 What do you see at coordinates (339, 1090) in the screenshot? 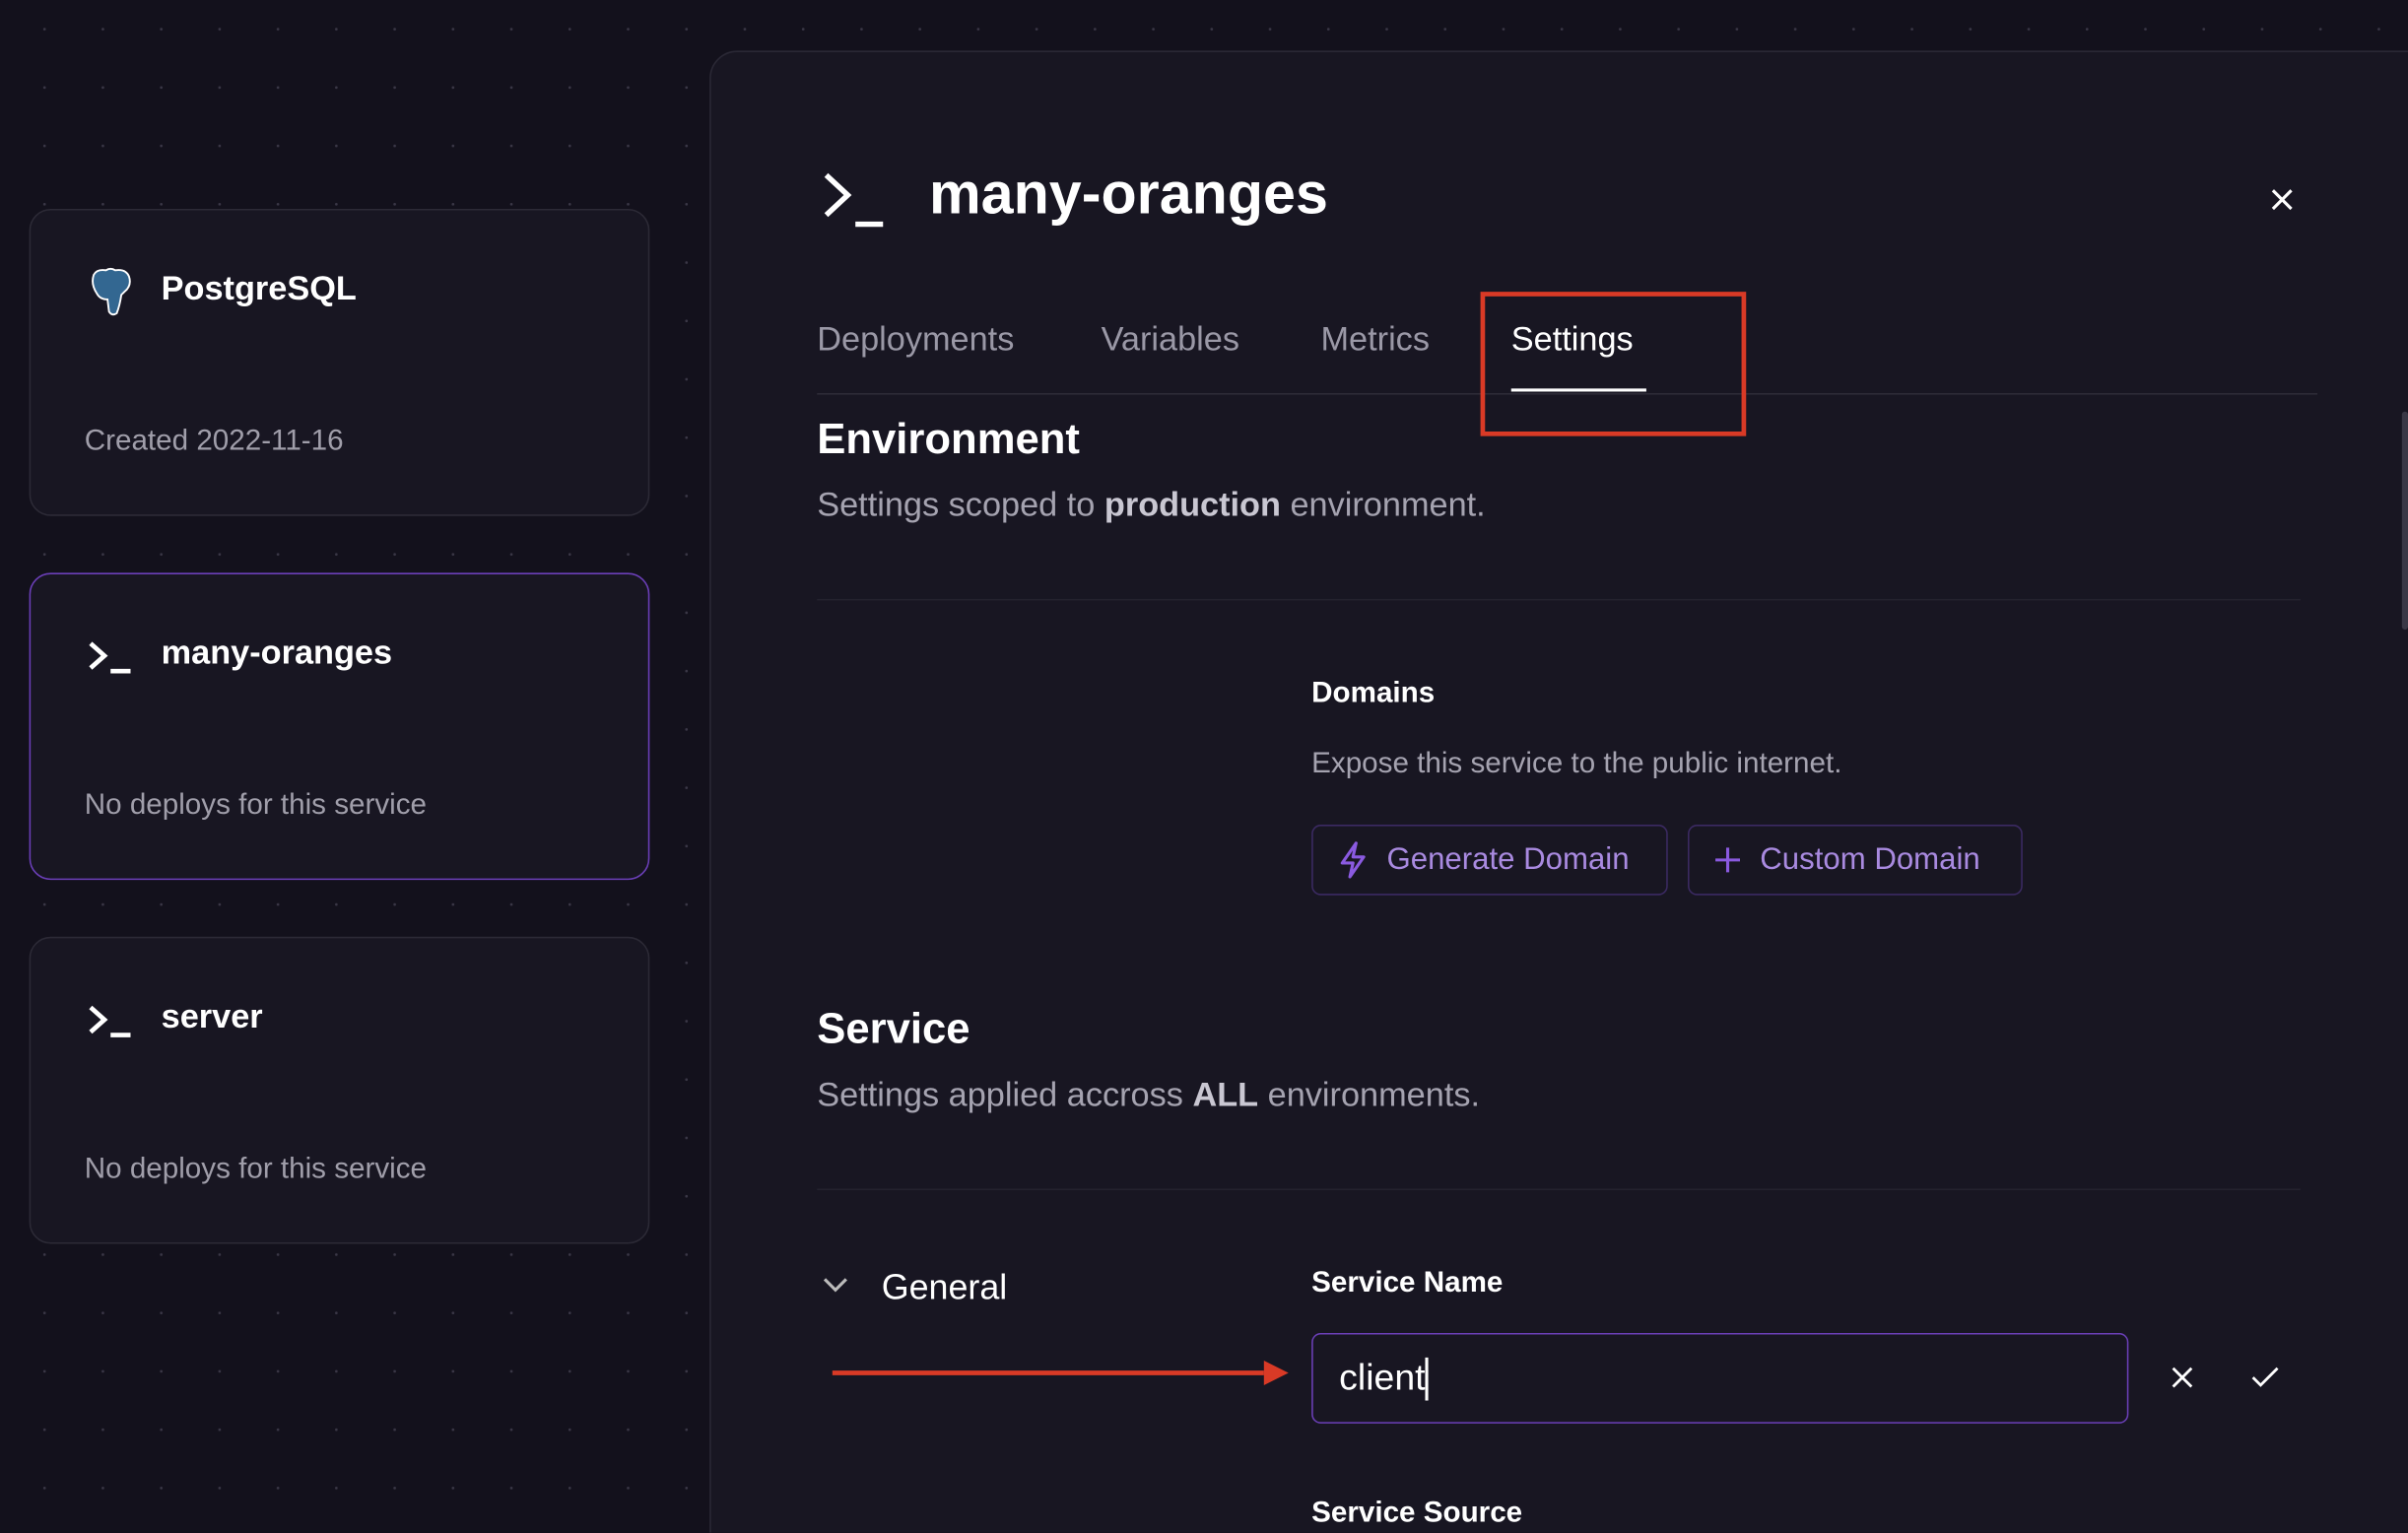
I see `service-card-server: server No deploys for this service` at bounding box center [339, 1090].